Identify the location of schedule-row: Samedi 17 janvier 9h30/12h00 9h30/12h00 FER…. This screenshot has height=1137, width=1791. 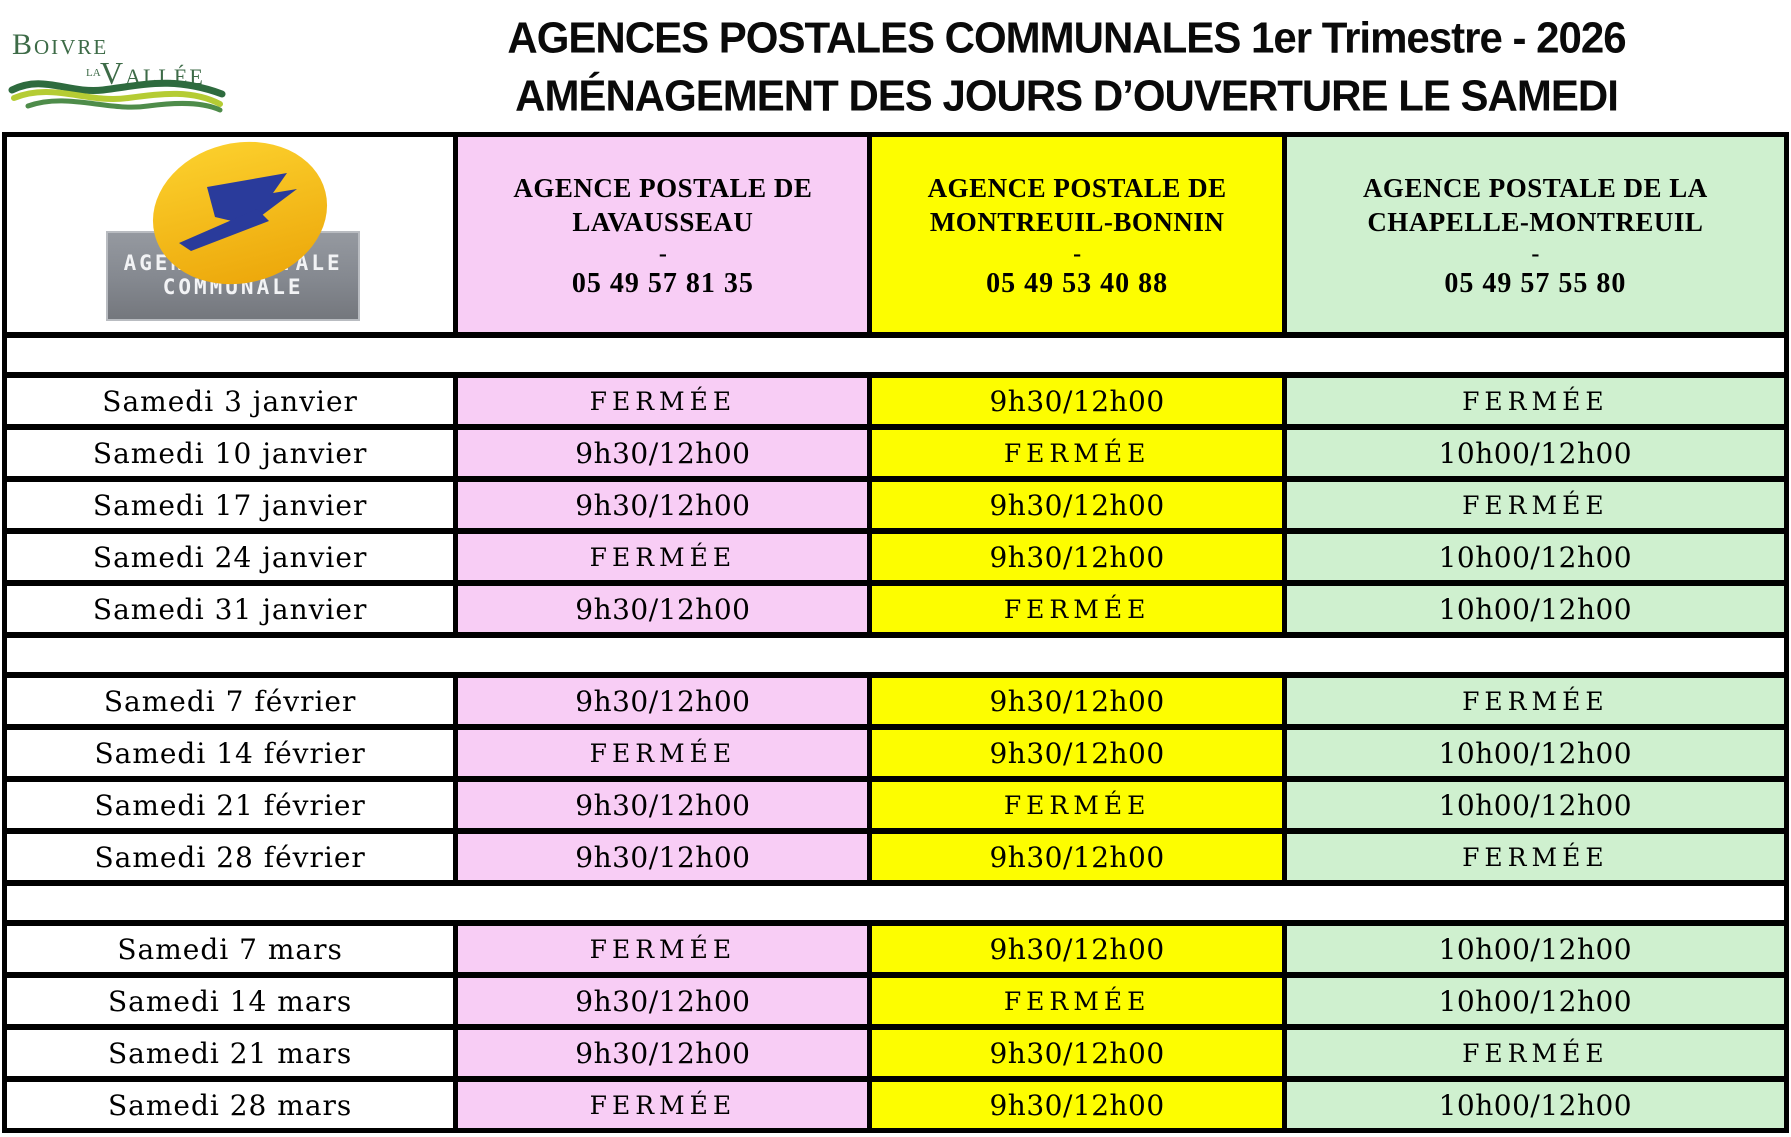
(895, 505).